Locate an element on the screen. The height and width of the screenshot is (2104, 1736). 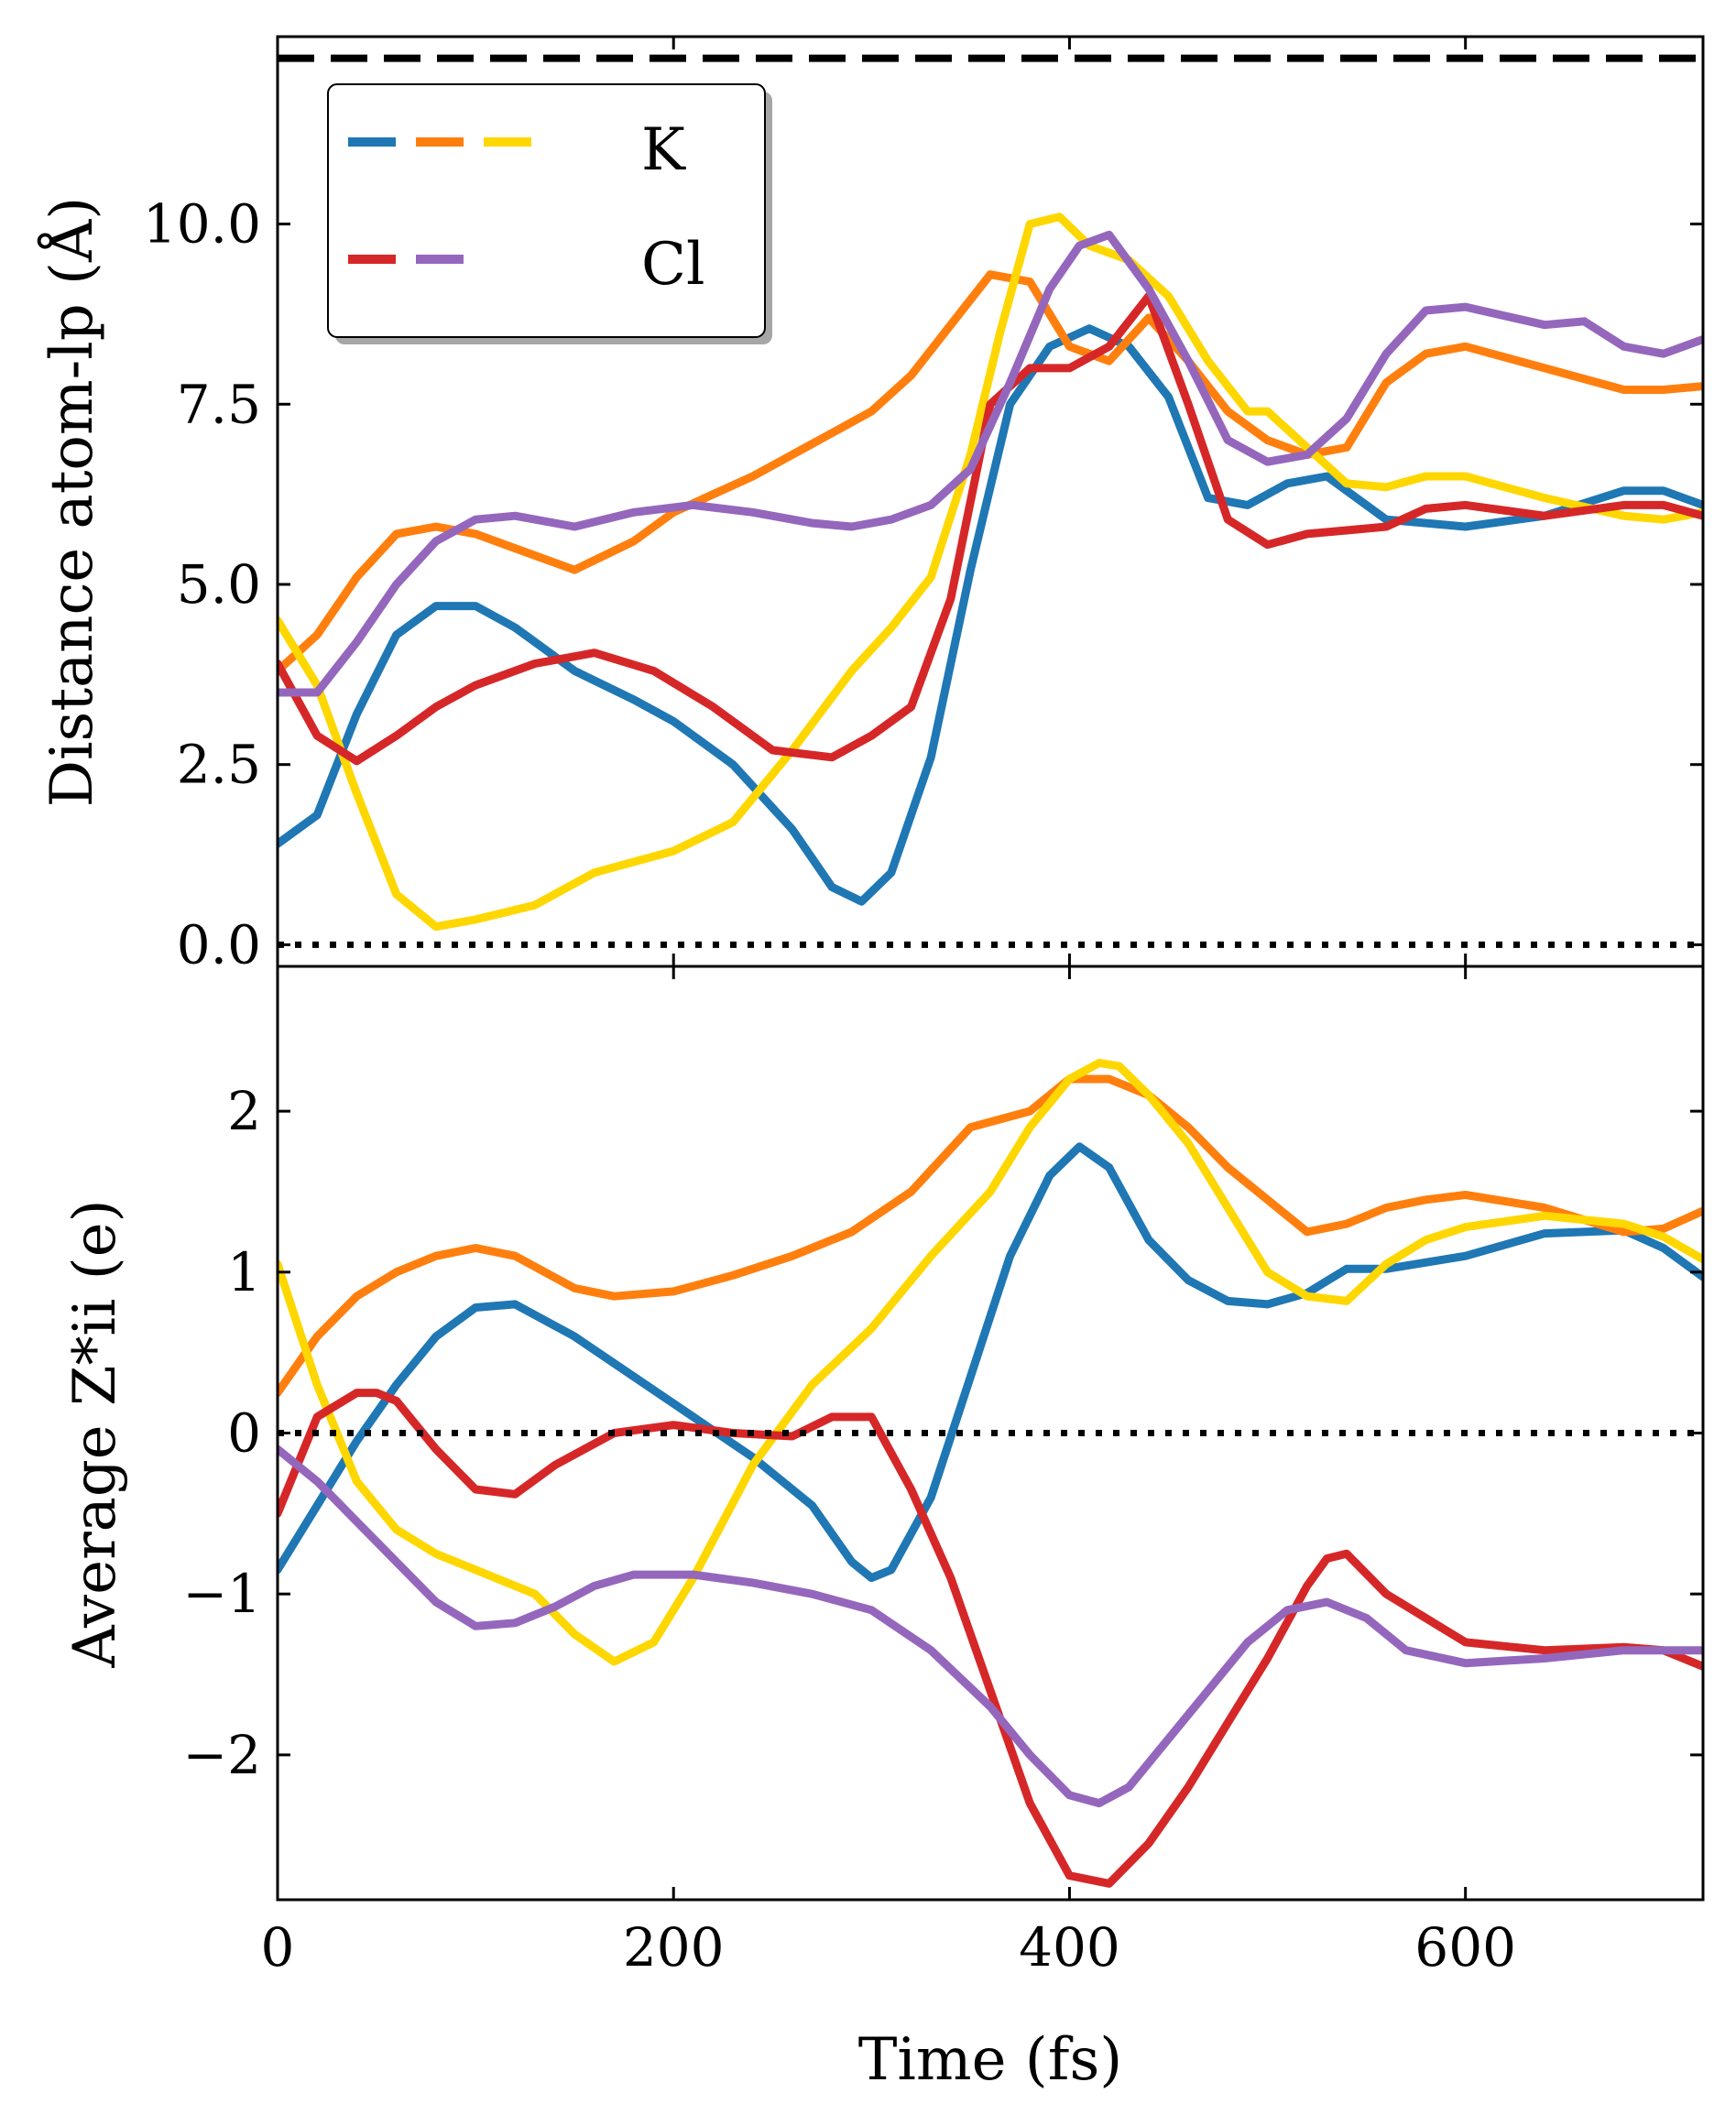
legend: K Cl is located at coordinates (549, 213).